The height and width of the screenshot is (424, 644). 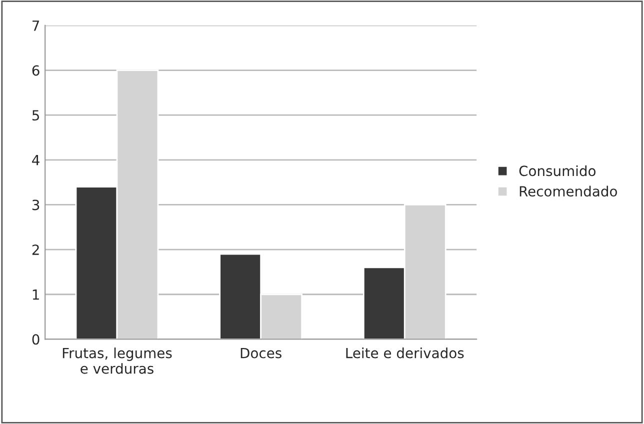 What do you see at coordinates (557, 170) in the screenshot?
I see `legend-label: Consumido` at bounding box center [557, 170].